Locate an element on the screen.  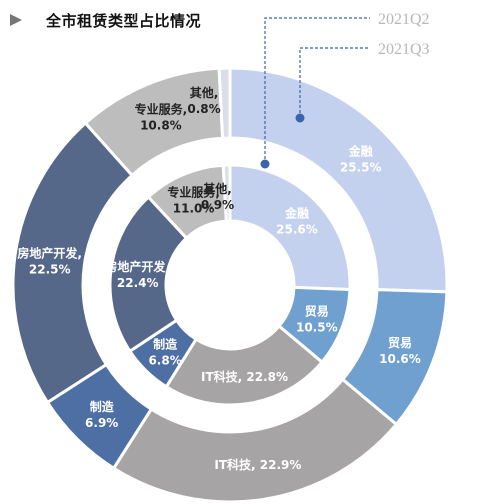
legend-leader-q3 is located at coordinates (334, 82).